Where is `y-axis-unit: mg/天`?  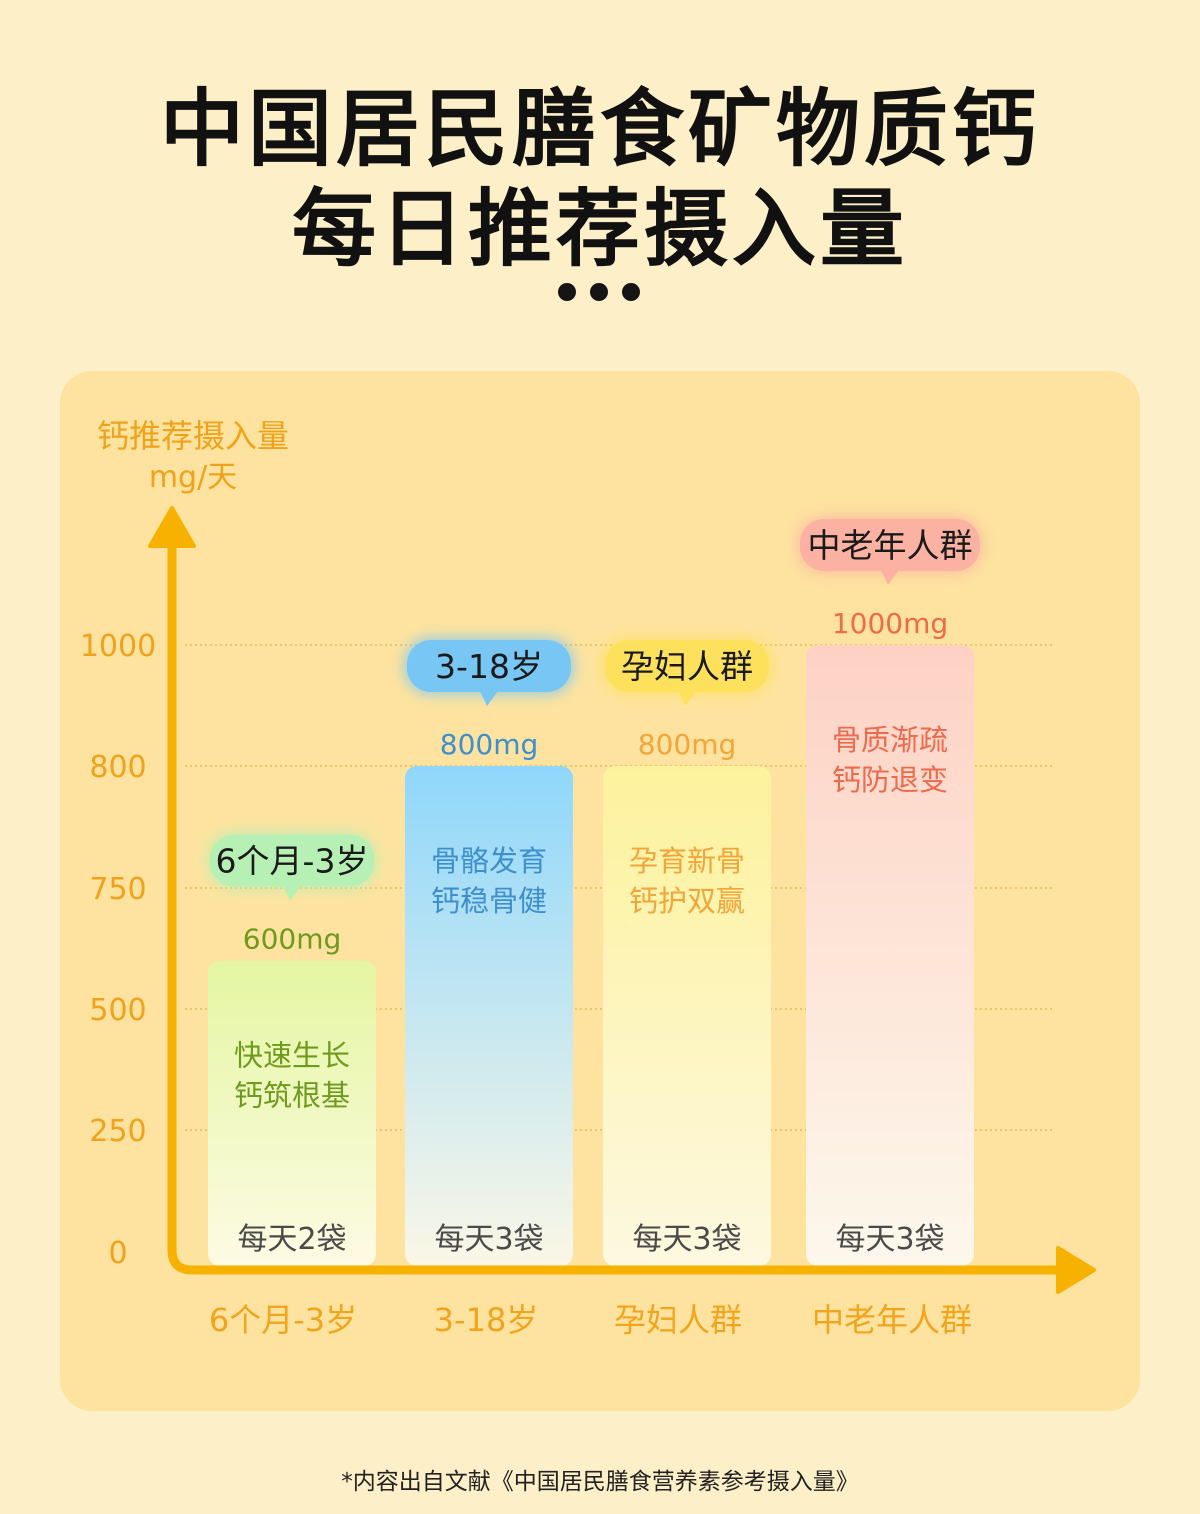 y-axis-unit: mg/天 is located at coordinates (193, 477).